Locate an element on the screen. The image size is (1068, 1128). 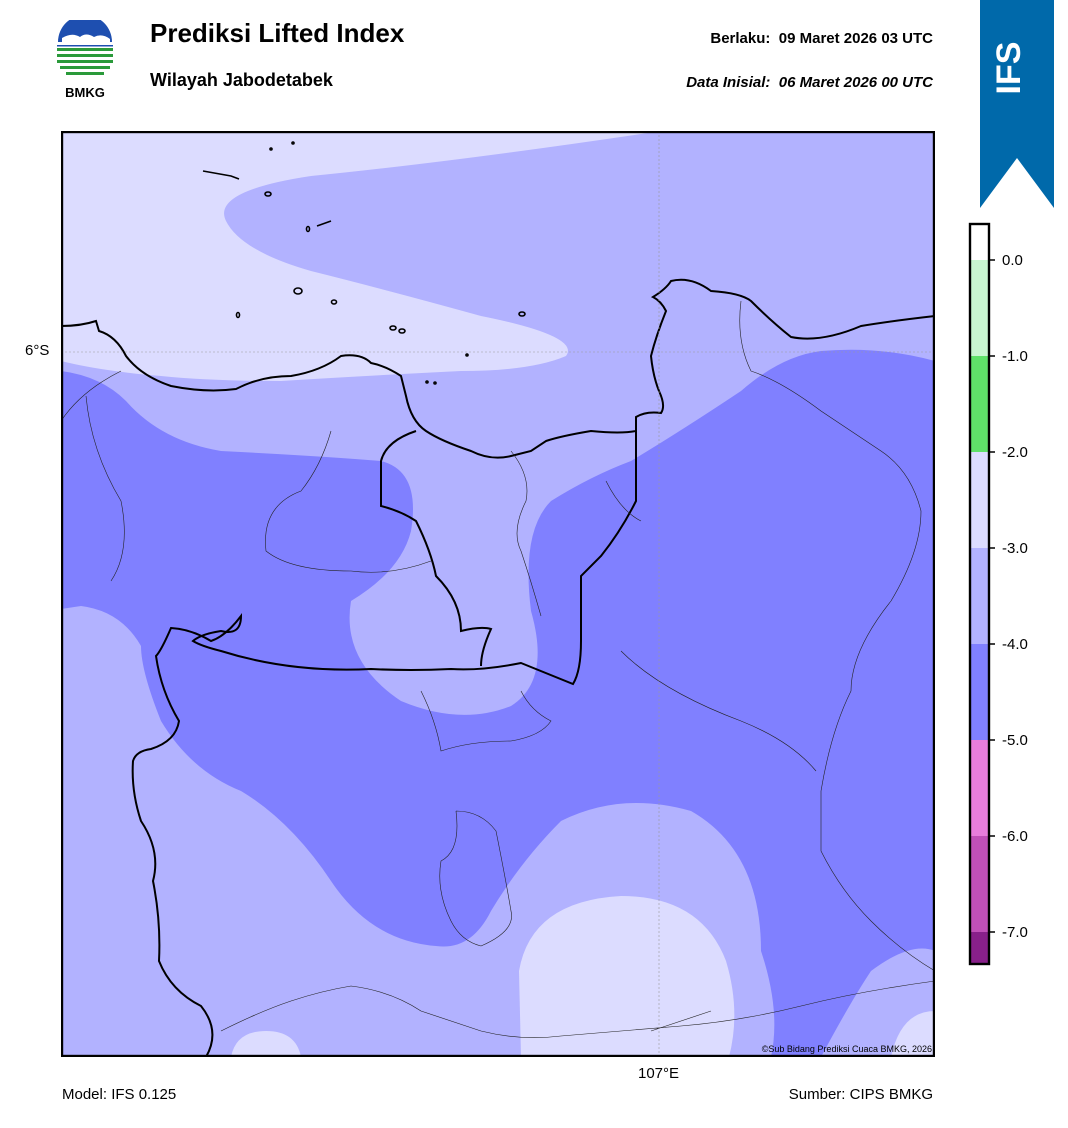
colorbar-tick-label: -1.0 is located at coordinates (1015, 356).